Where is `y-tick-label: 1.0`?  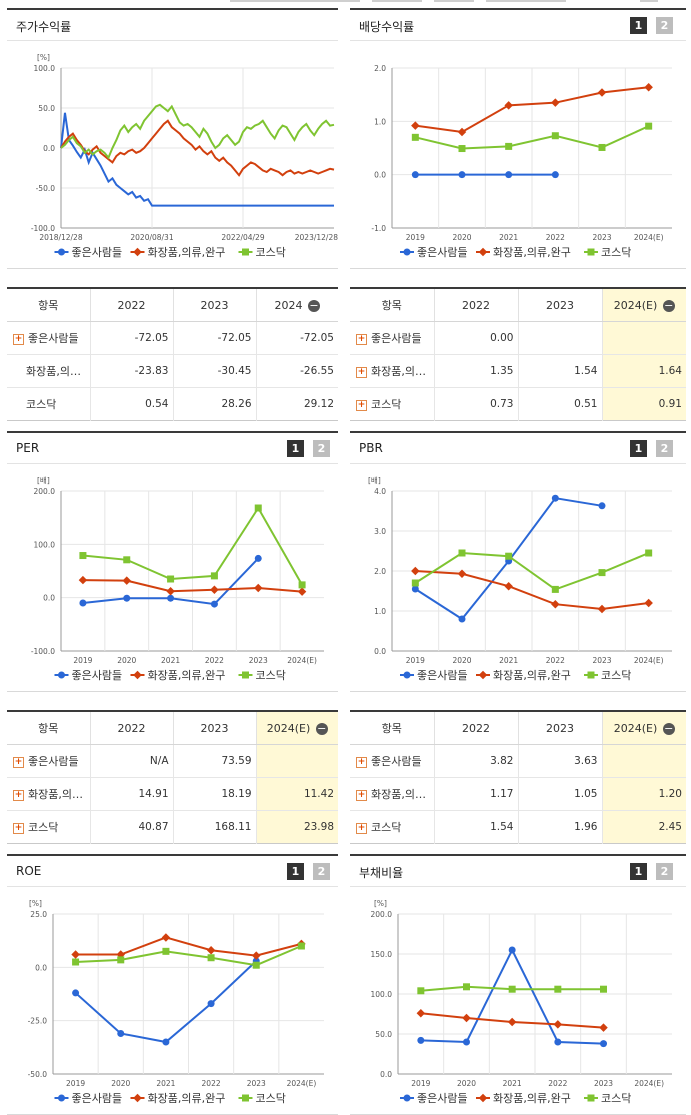 y-tick-label: 1.0 is located at coordinates (380, 611).